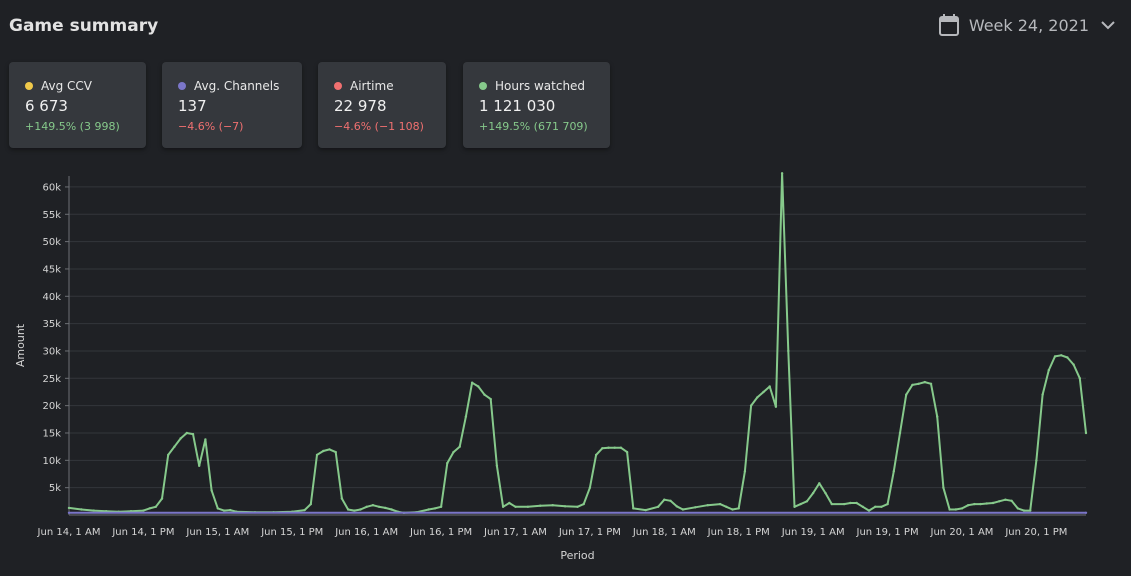 The image size is (1131, 576). I want to click on x-axis-title: Period, so click(577, 555).